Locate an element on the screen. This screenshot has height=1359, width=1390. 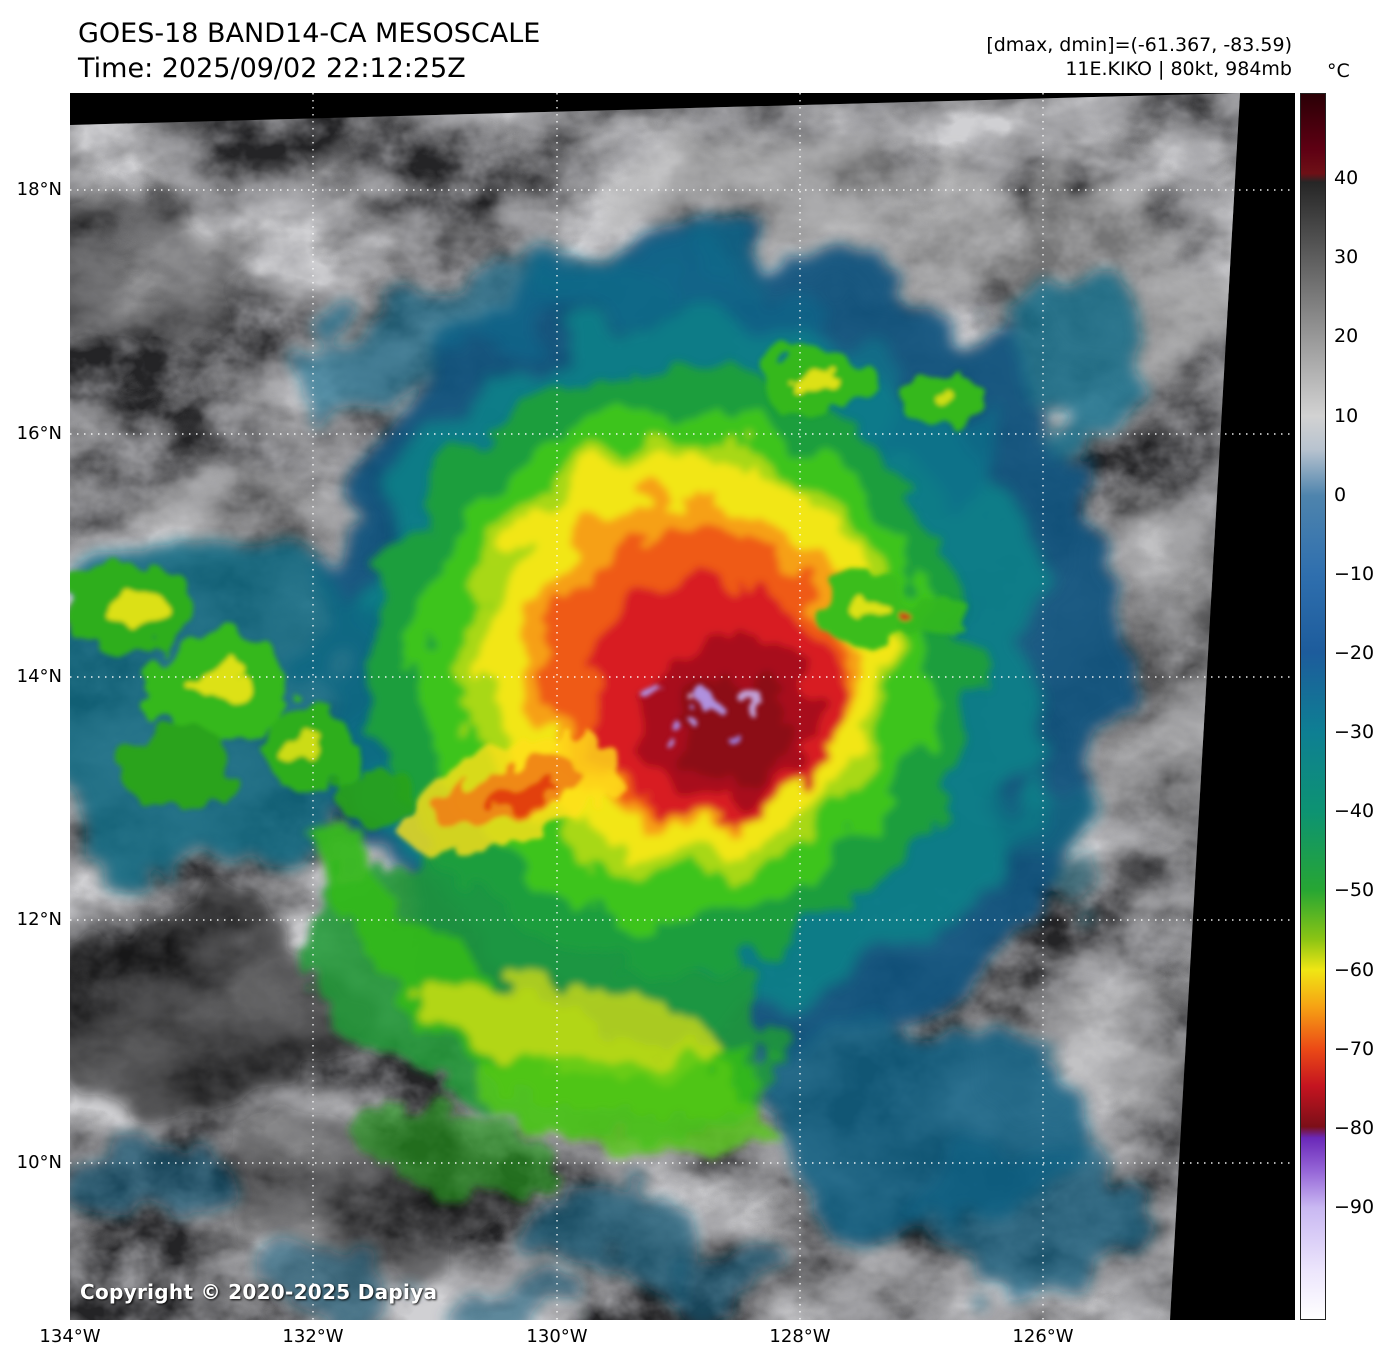
lat-label: 10°N is located at coordinates (39, 1162).